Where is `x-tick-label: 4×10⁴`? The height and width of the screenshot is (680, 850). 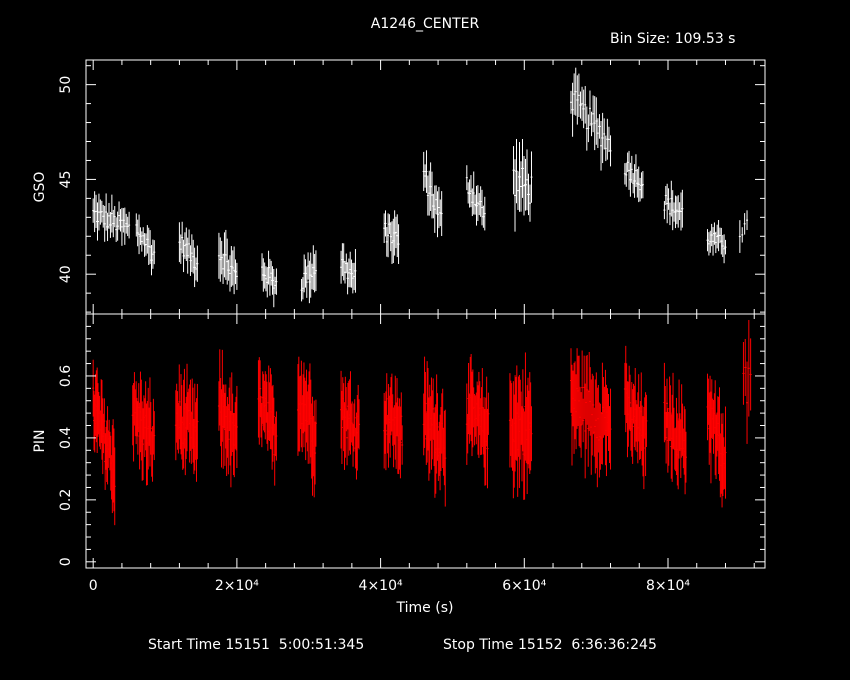 x-tick-label: 4×10⁴ is located at coordinates (381, 586).